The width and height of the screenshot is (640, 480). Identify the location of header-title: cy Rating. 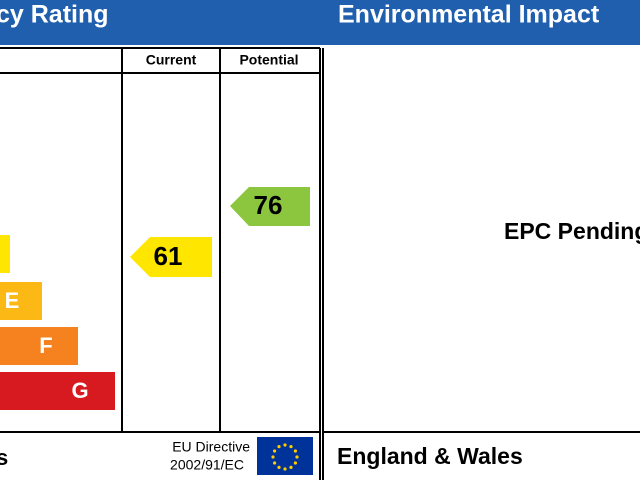
(54, 15).